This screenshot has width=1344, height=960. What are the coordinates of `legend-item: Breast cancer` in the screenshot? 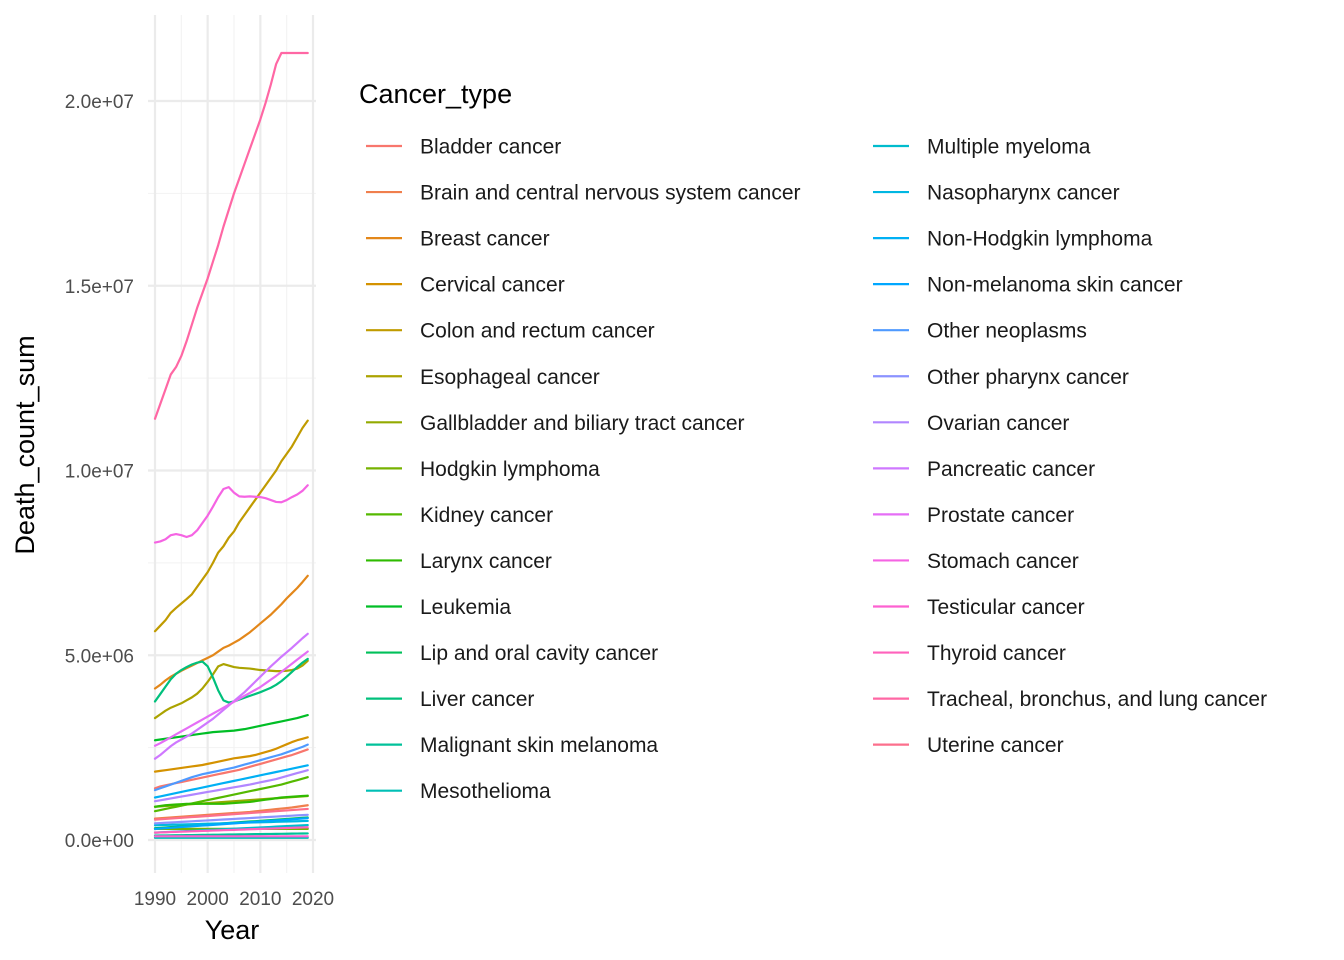 It's located at (458, 239).